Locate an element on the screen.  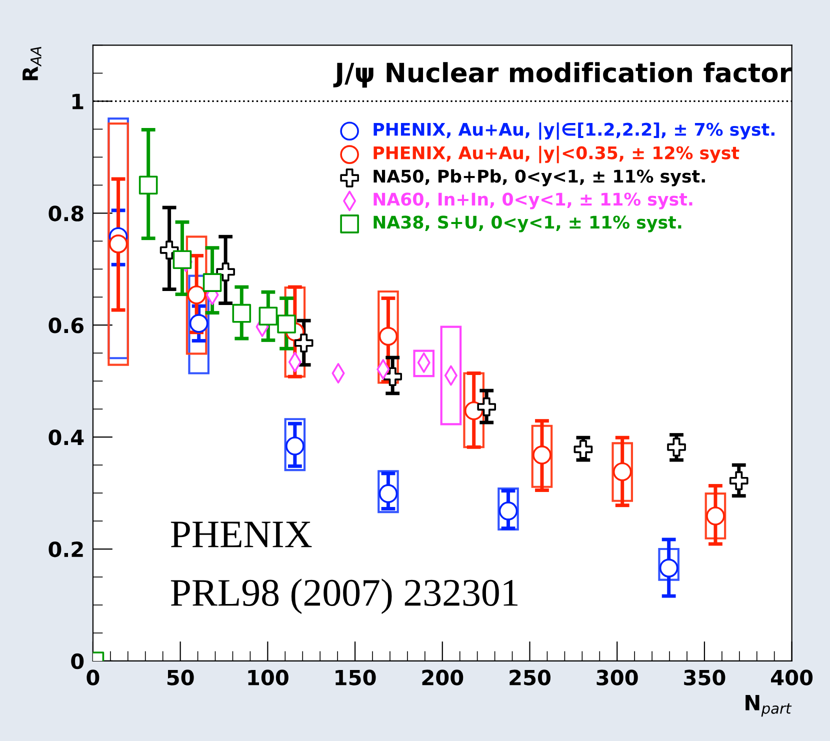
legend-label: NA38, S+U, 0<y<1, ± 11% syst. is located at coordinates (528, 224).